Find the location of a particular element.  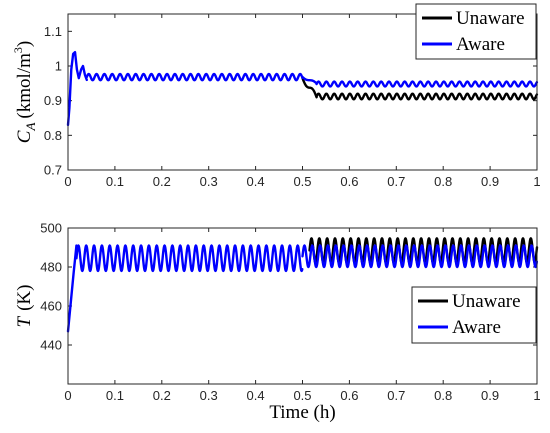

y-tick-label: 480 is located at coordinates (51, 267).